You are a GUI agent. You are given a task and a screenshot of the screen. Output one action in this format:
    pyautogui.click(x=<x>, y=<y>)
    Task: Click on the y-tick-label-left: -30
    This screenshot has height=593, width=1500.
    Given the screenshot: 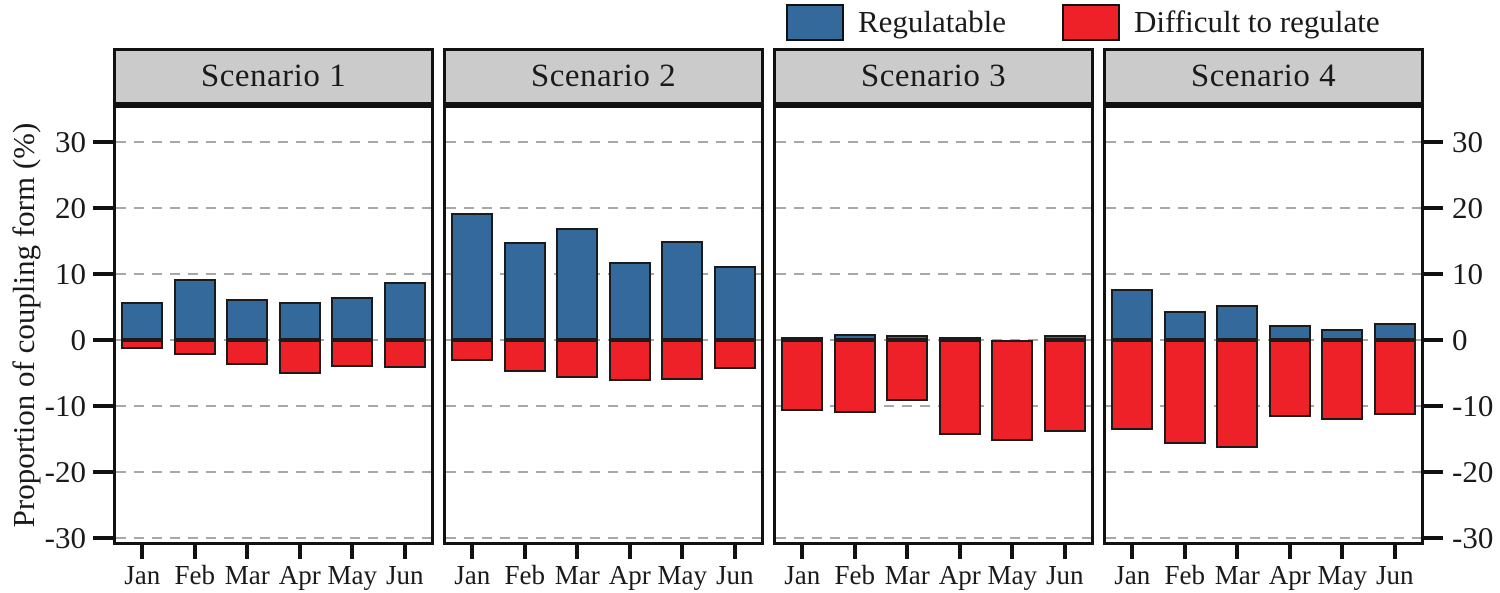 What is the action you would take?
    pyautogui.click(x=65, y=537)
    